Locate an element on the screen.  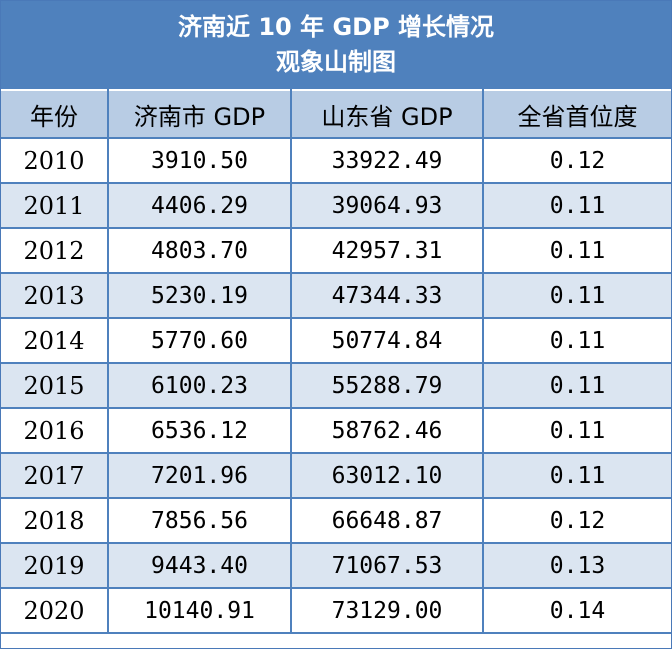
cell-shandong-gdp: 66648.87 is located at coordinates (387, 520).